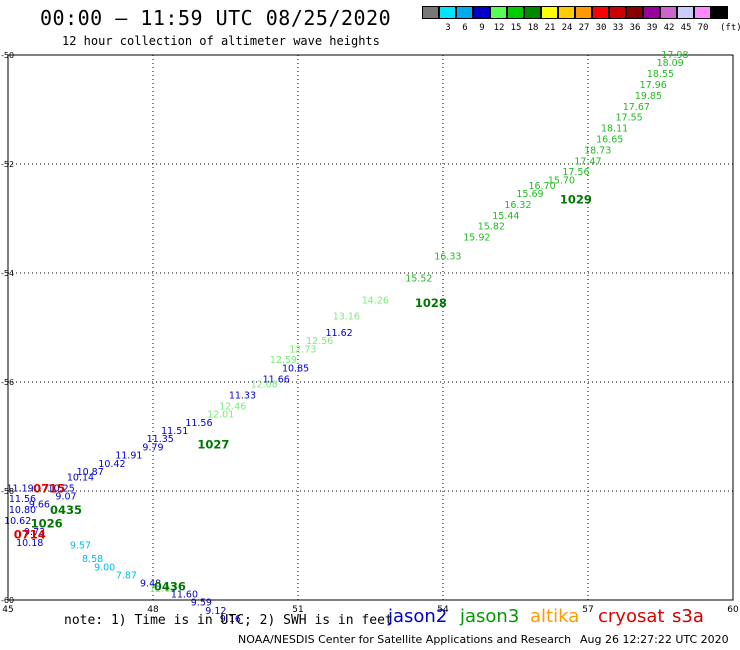  Describe the element at coordinates (61, 488) in the screenshot. I see `swh-label: 10.25` at that location.